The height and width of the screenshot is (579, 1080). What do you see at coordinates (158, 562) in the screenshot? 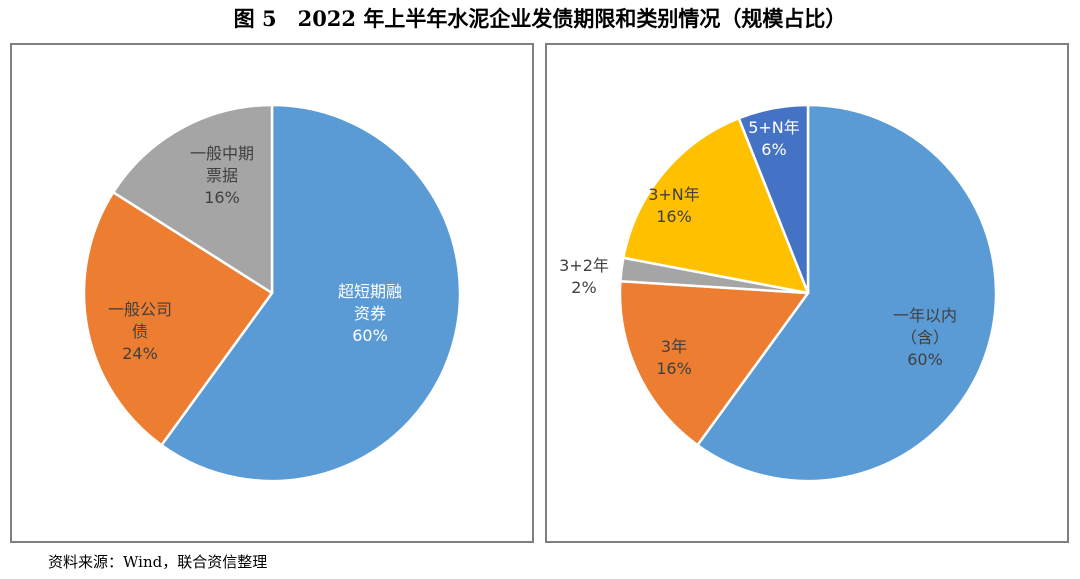
I see `source-note: 资料来源：Wind，联合资信整理` at bounding box center [158, 562].